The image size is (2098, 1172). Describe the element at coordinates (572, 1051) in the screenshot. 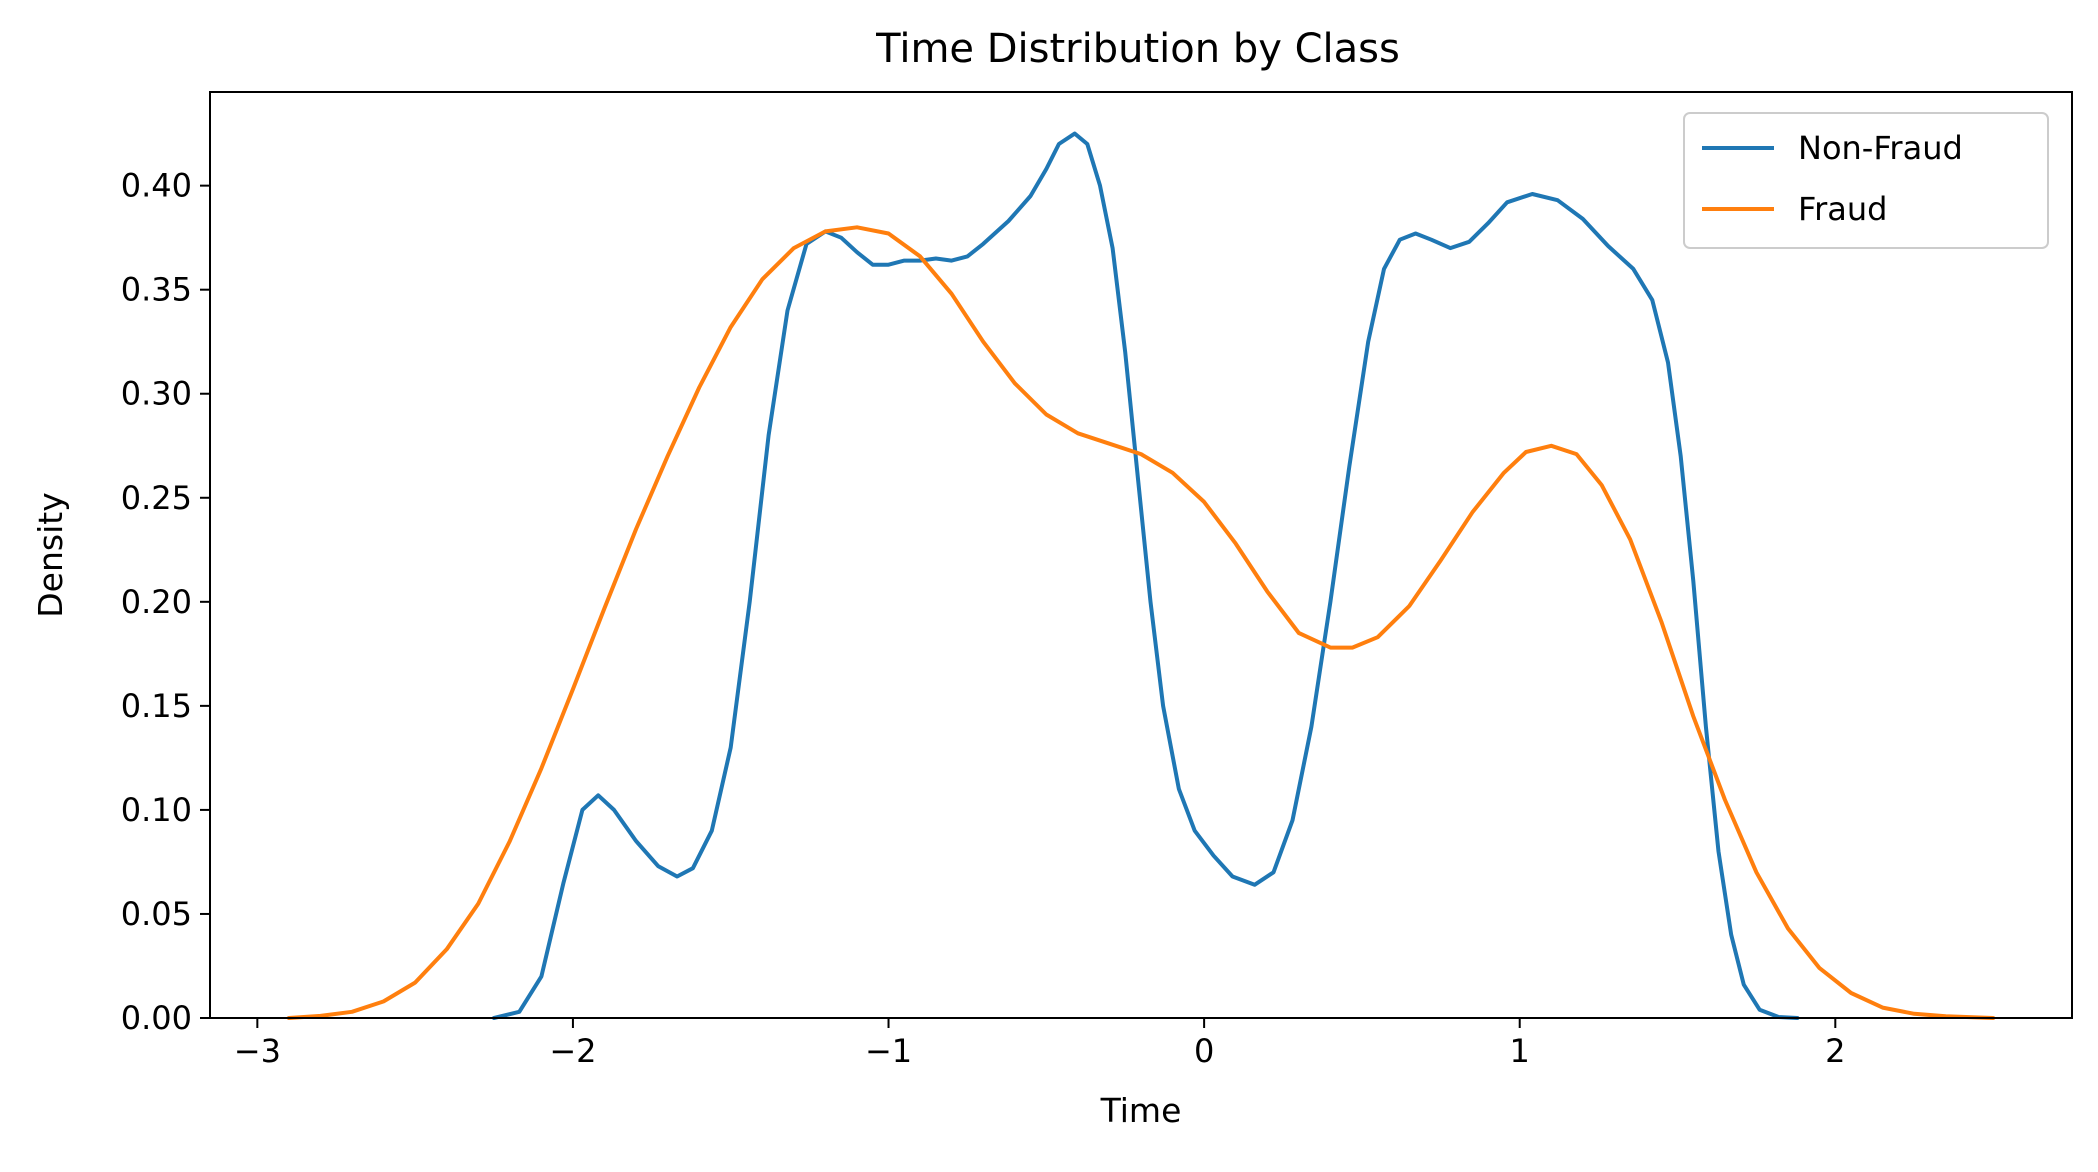

I see `x-tick-label: −2` at that location.